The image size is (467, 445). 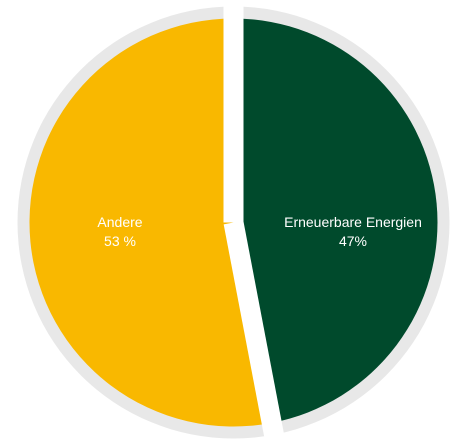 I want to click on slice-label-group-renewable: Erneuerbare Energien 47%, so click(x=353, y=231).